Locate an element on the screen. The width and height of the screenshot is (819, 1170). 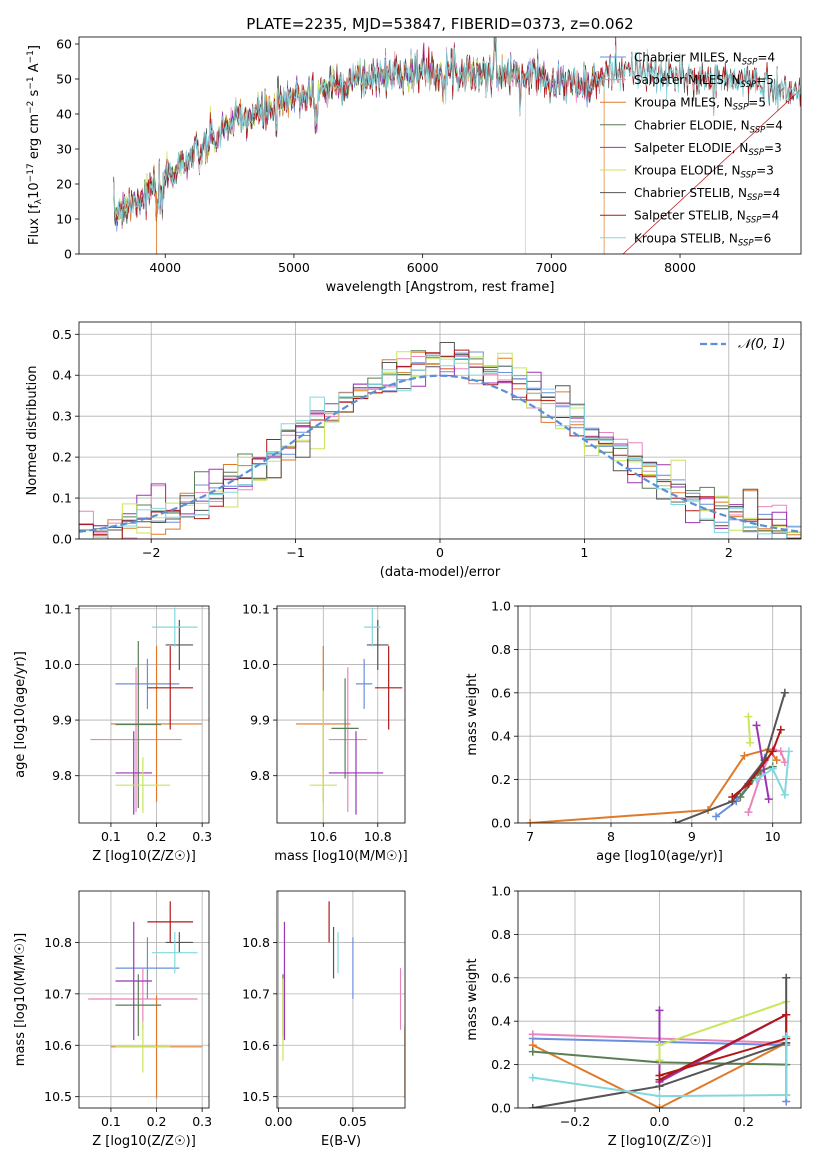
y-tick-label: 0.1 is located at coordinates (62, 498).